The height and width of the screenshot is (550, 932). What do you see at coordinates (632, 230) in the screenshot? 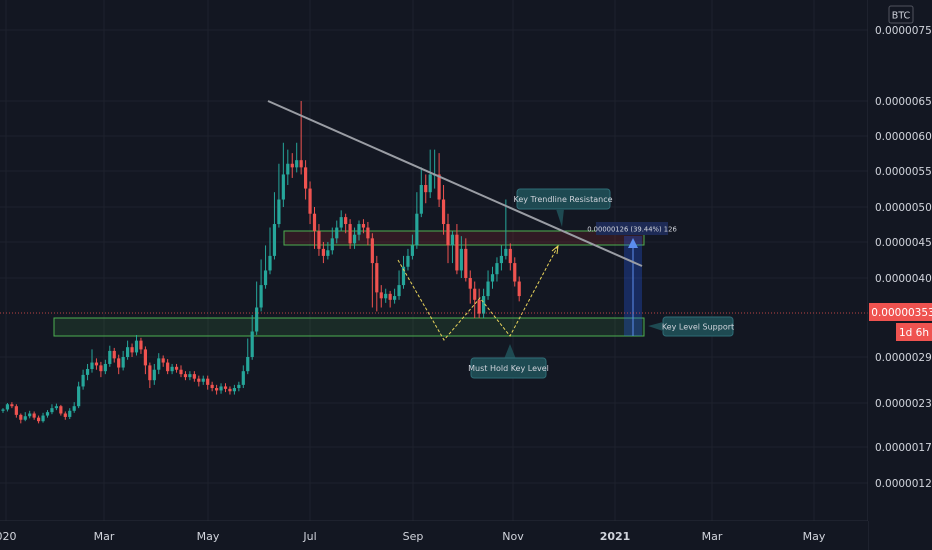
I see `measure-label-text: 0.00000126 (39.44%) 126` at bounding box center [632, 230].